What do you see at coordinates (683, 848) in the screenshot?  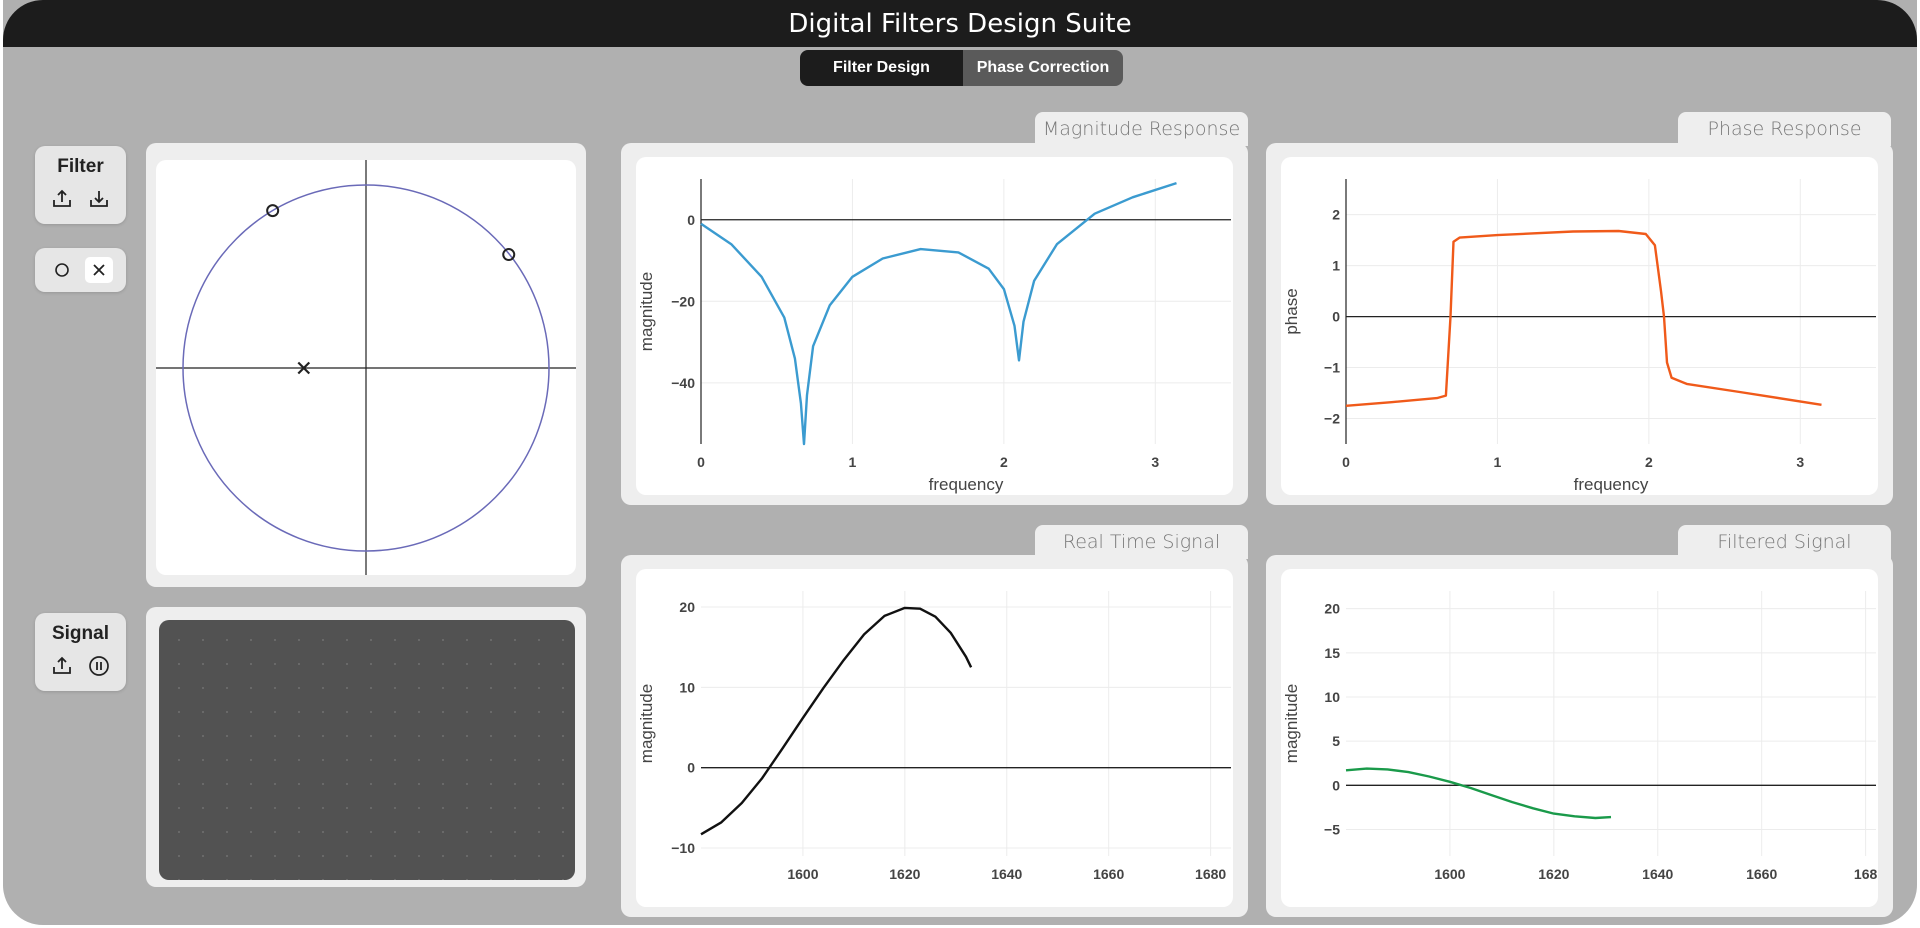 I see `y-tick-label: −10` at bounding box center [683, 848].